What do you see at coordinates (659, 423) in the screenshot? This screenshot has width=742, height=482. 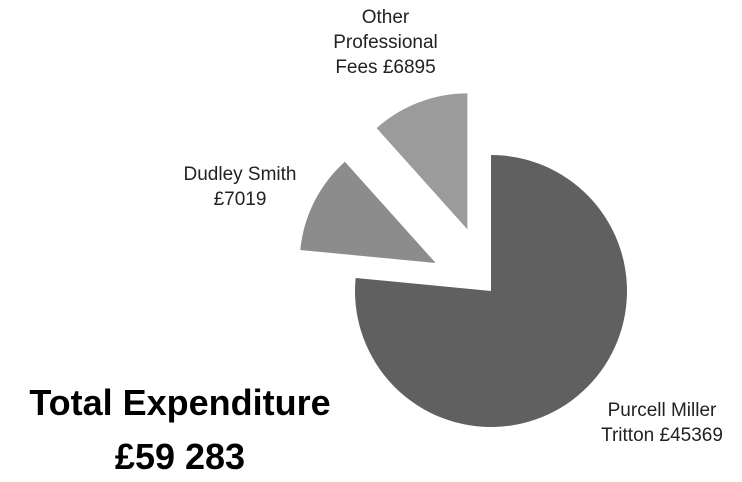 I see `category-name: Purcell Miller Tritton` at bounding box center [659, 423].